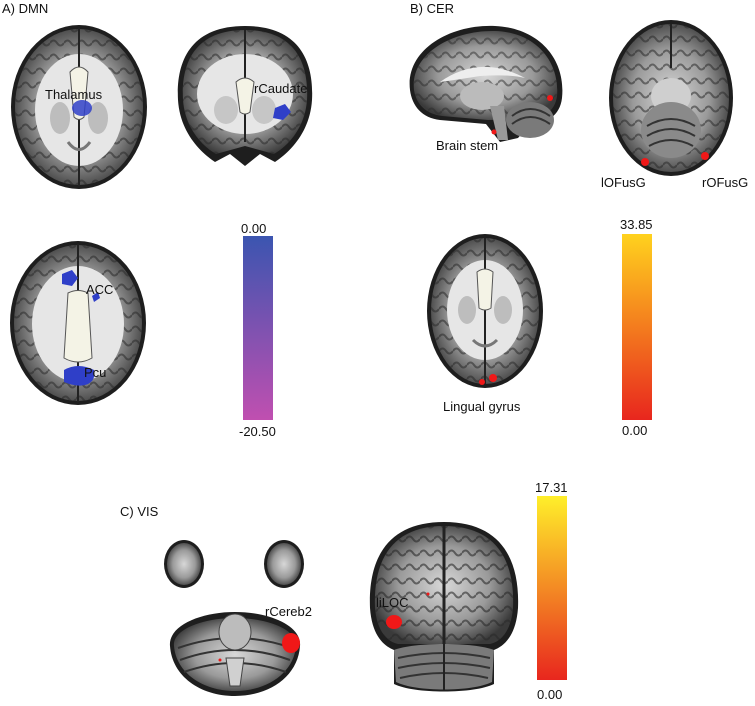 This screenshot has width=755, height=706. Describe the element at coordinates (635, 430) in the screenshot. I see `colorbar-cer-min: 0.00` at that location.